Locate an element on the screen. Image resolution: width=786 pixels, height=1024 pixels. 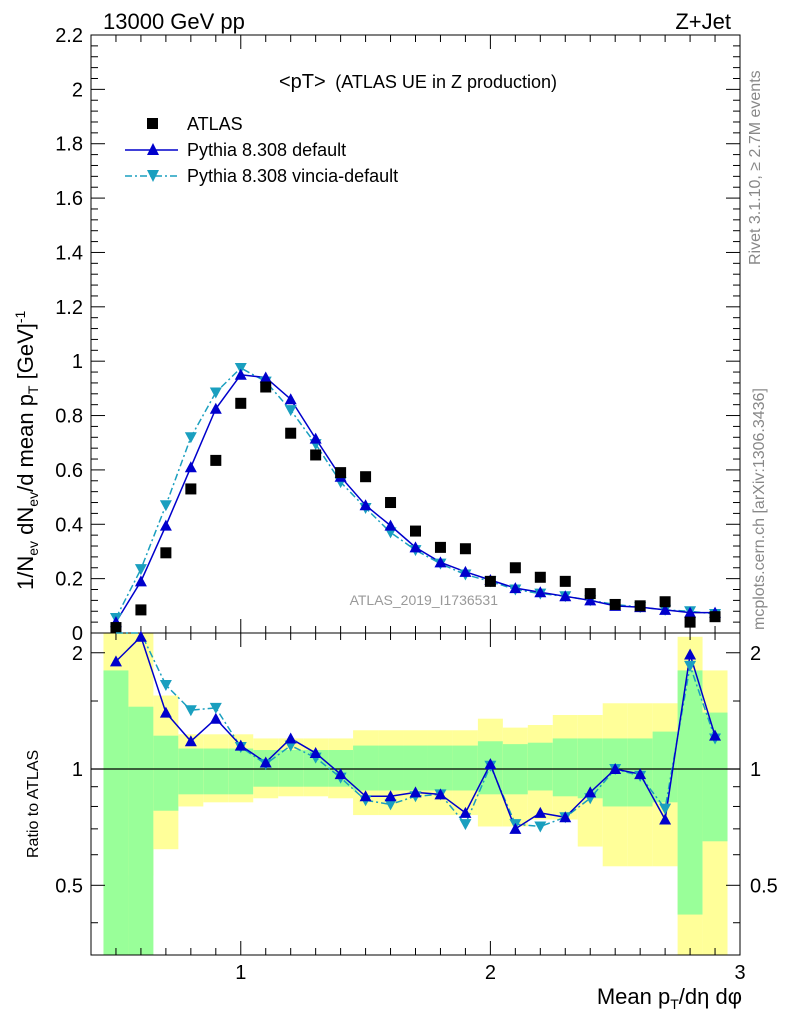
x-tick-label: 3 is located at coordinates (739, 973).